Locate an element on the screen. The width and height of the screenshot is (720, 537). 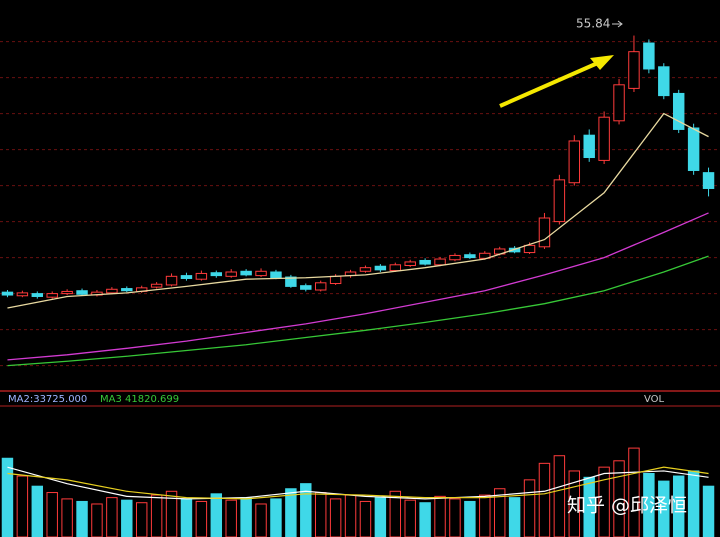
peak-label: 55.84 is located at coordinates (593, 24).